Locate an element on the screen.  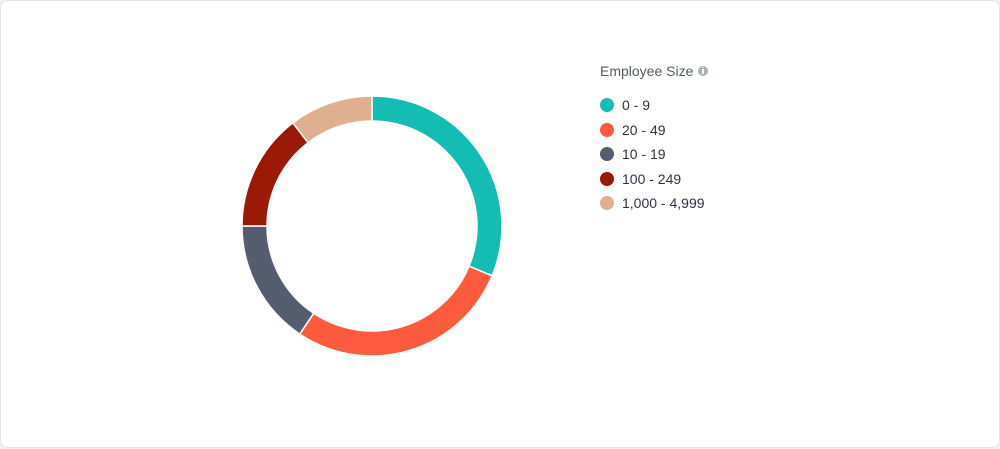
legend-item: 100 - 249 is located at coordinates (654, 179).